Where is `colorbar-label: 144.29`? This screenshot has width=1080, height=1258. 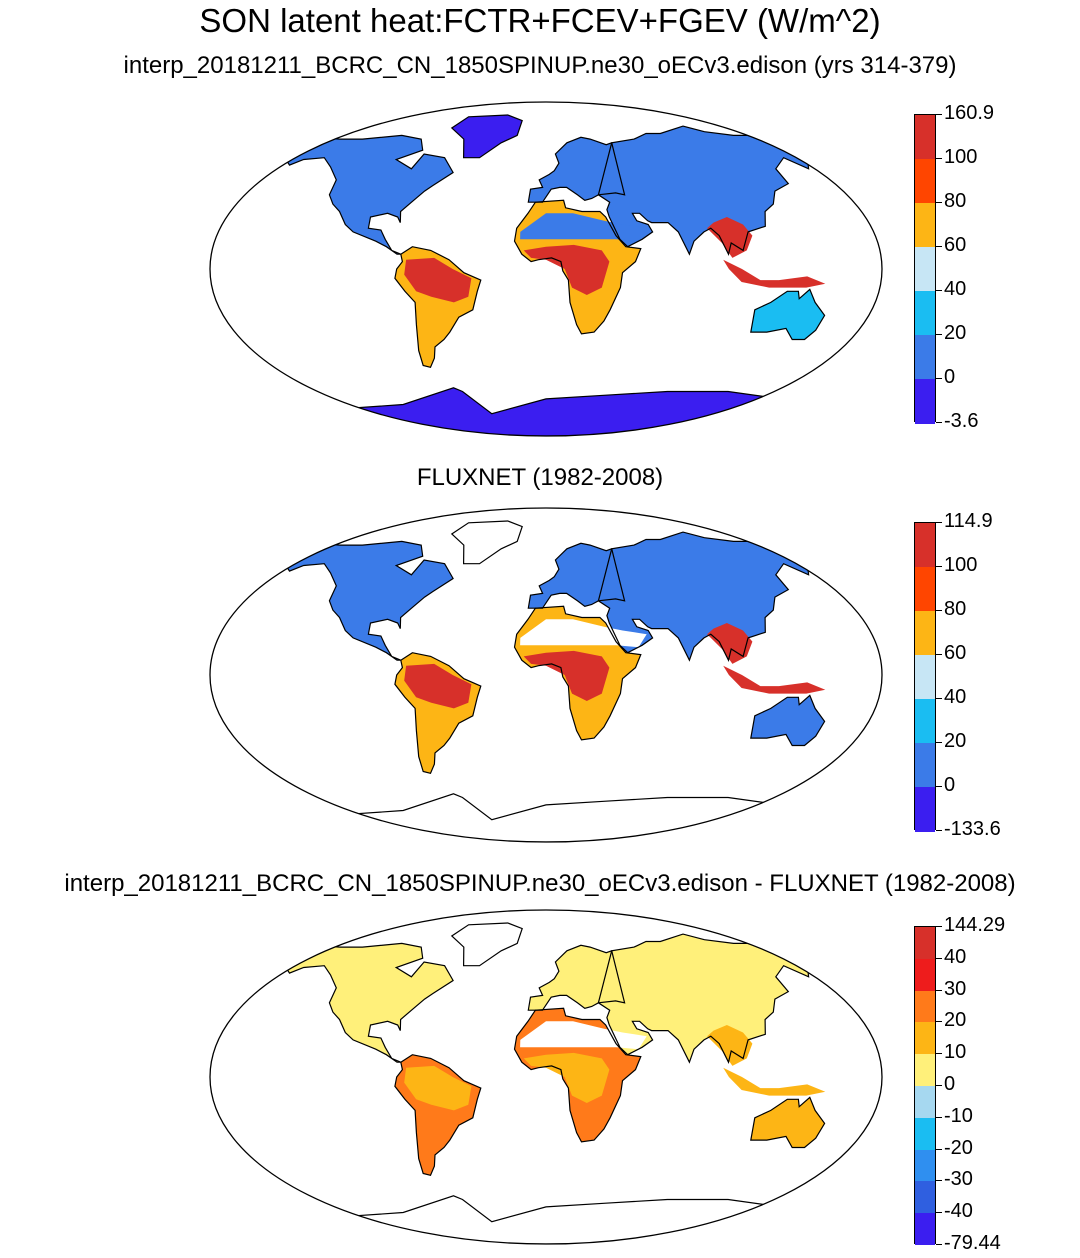 colorbar-label: 144.29 is located at coordinates (975, 925).